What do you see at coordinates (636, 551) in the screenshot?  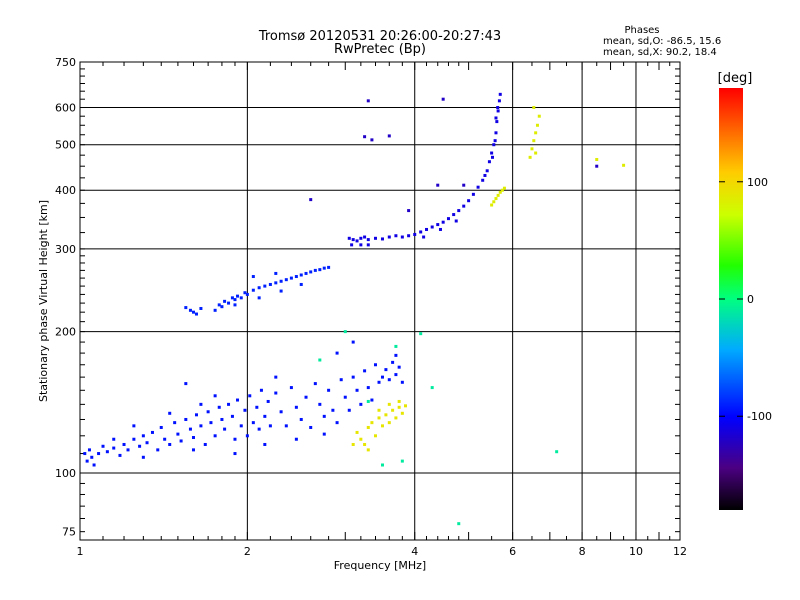 I see `x-tick-label: 10` at bounding box center [636, 551].